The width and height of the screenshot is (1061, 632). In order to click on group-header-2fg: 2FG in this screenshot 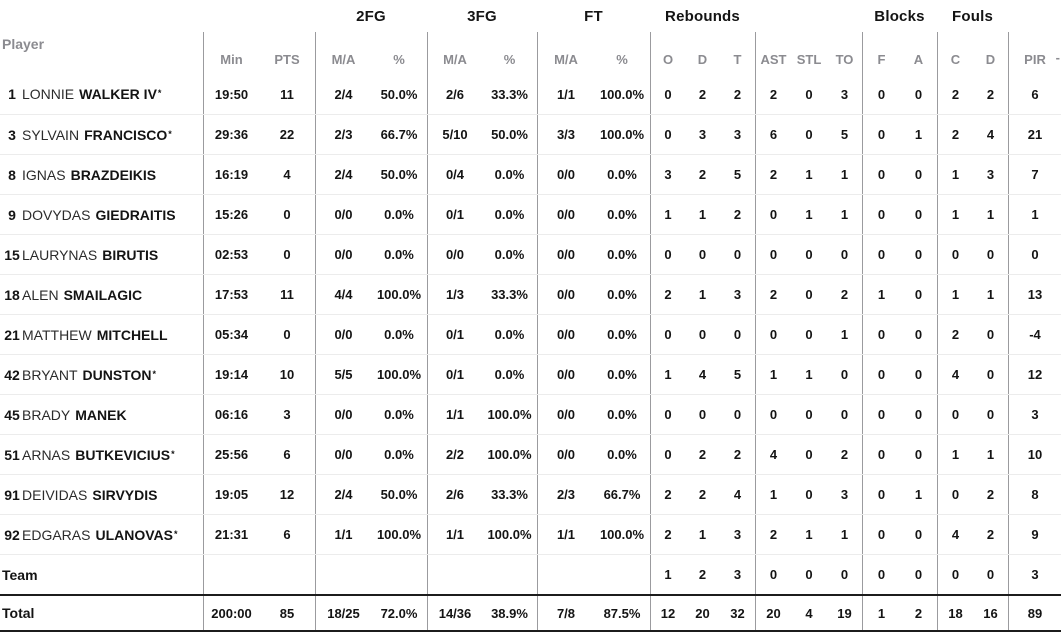, I will do `click(371, 16)`.